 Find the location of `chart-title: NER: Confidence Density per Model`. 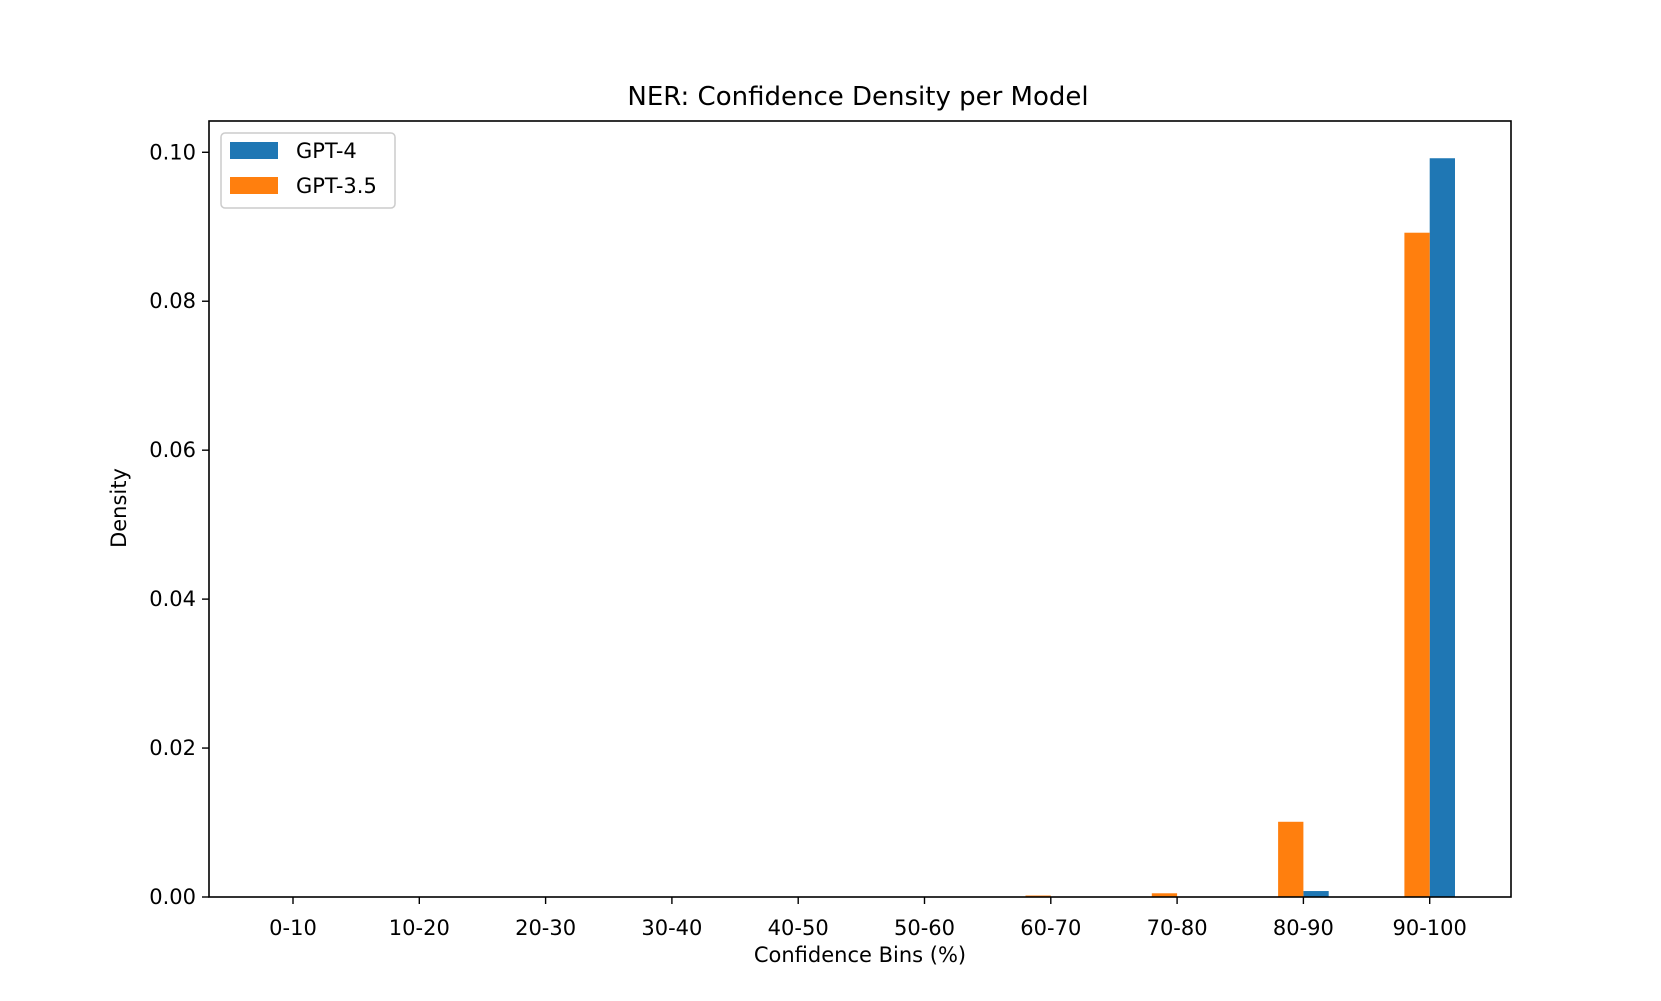

chart-title: NER: Confidence Density per Model is located at coordinates (857, 97).